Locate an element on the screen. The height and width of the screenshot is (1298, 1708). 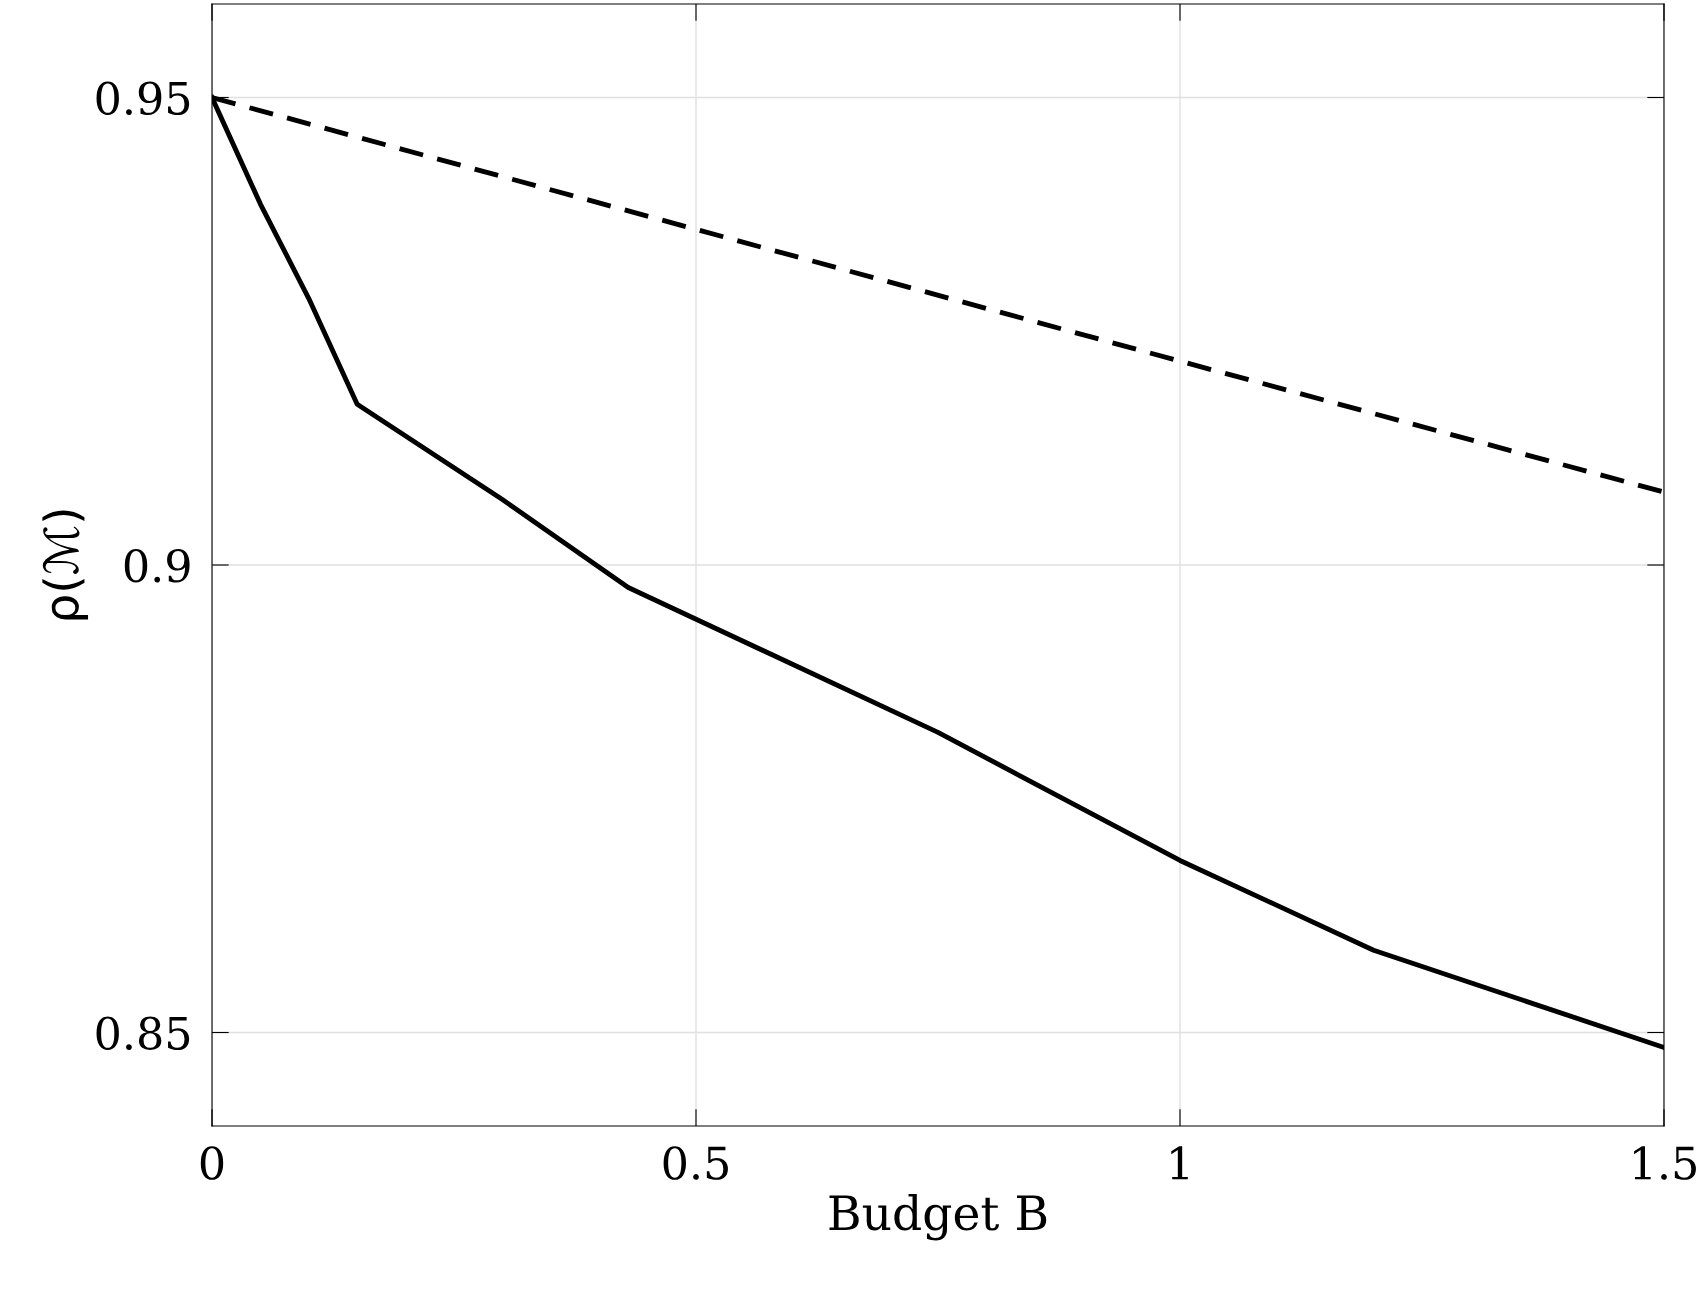
y-tick-label: 0.9 is located at coordinates (157, 565).